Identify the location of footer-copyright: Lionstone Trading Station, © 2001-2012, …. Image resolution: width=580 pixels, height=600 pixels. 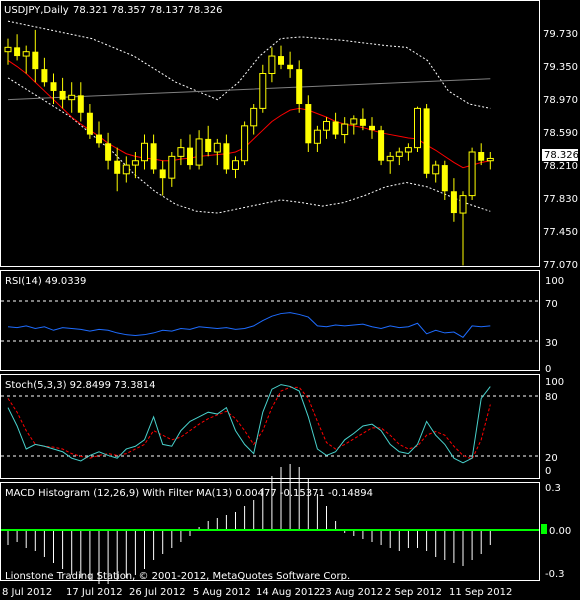
(177, 576).